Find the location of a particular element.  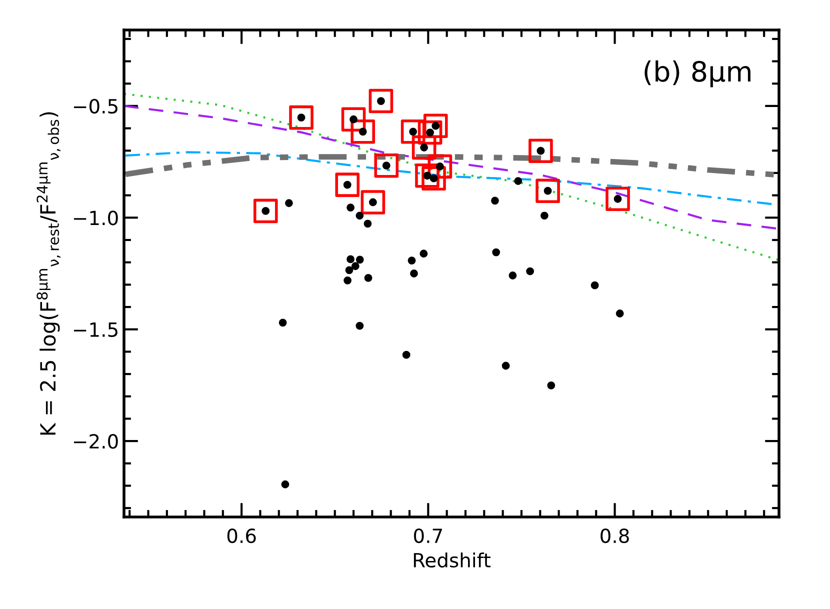

y-tick-label: −0.5 is located at coordinates (96, 106).